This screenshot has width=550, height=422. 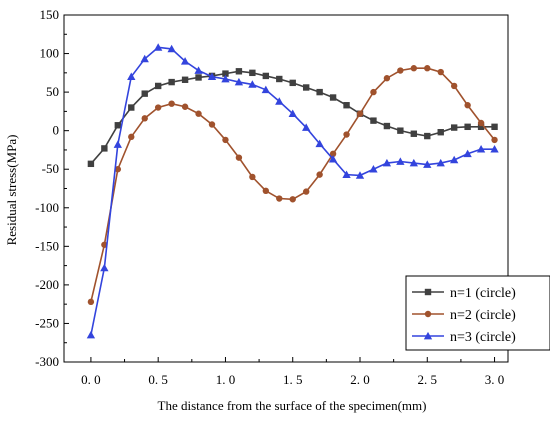 I want to click on x-tick-label: 2. 0, so click(x=360, y=379).